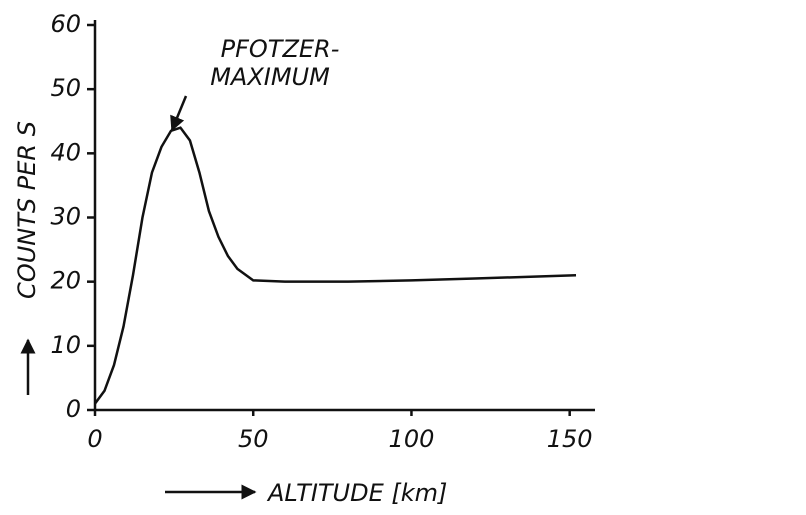  I want to click on annotation-arrow, so click(179, 113).